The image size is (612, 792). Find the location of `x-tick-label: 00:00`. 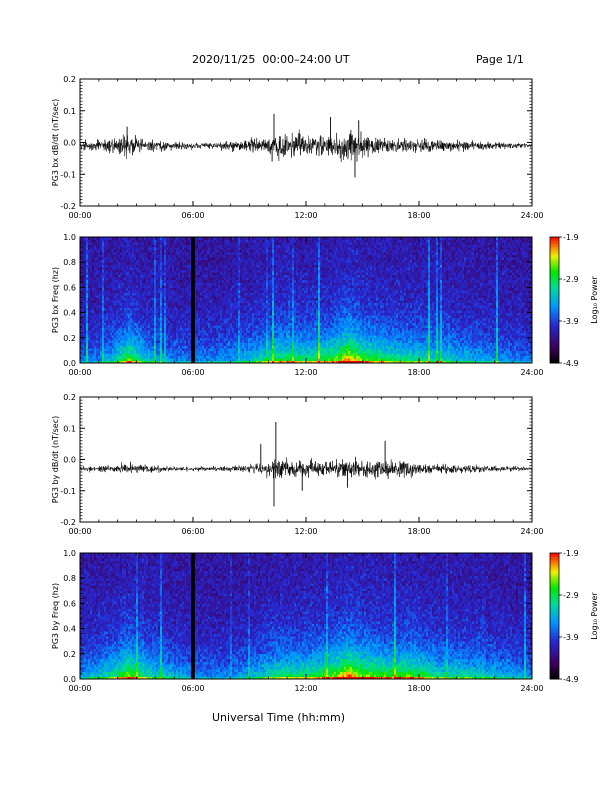

x-tick-label: 00:00 is located at coordinates (79, 215).